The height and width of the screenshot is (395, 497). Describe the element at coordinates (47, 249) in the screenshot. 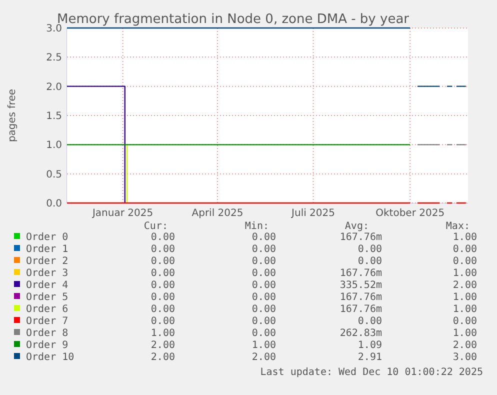

I see `legend-label: Order 1` at that location.